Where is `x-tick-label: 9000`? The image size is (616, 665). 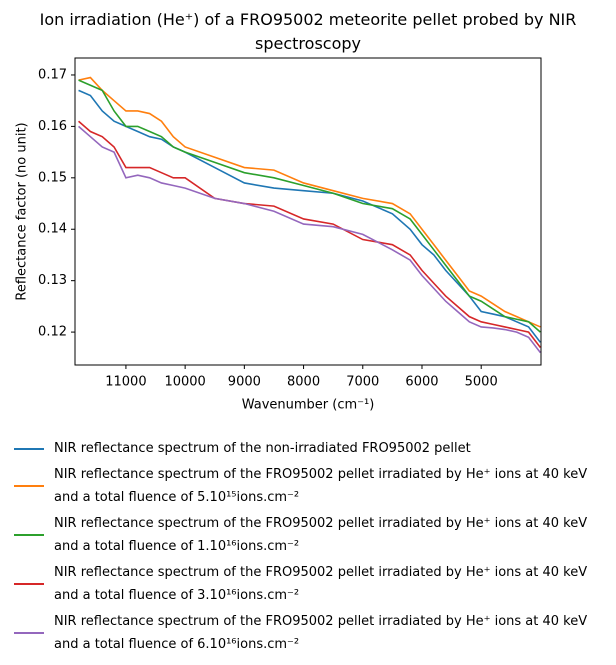
x-tick-label: 9000 is located at coordinates (244, 382).